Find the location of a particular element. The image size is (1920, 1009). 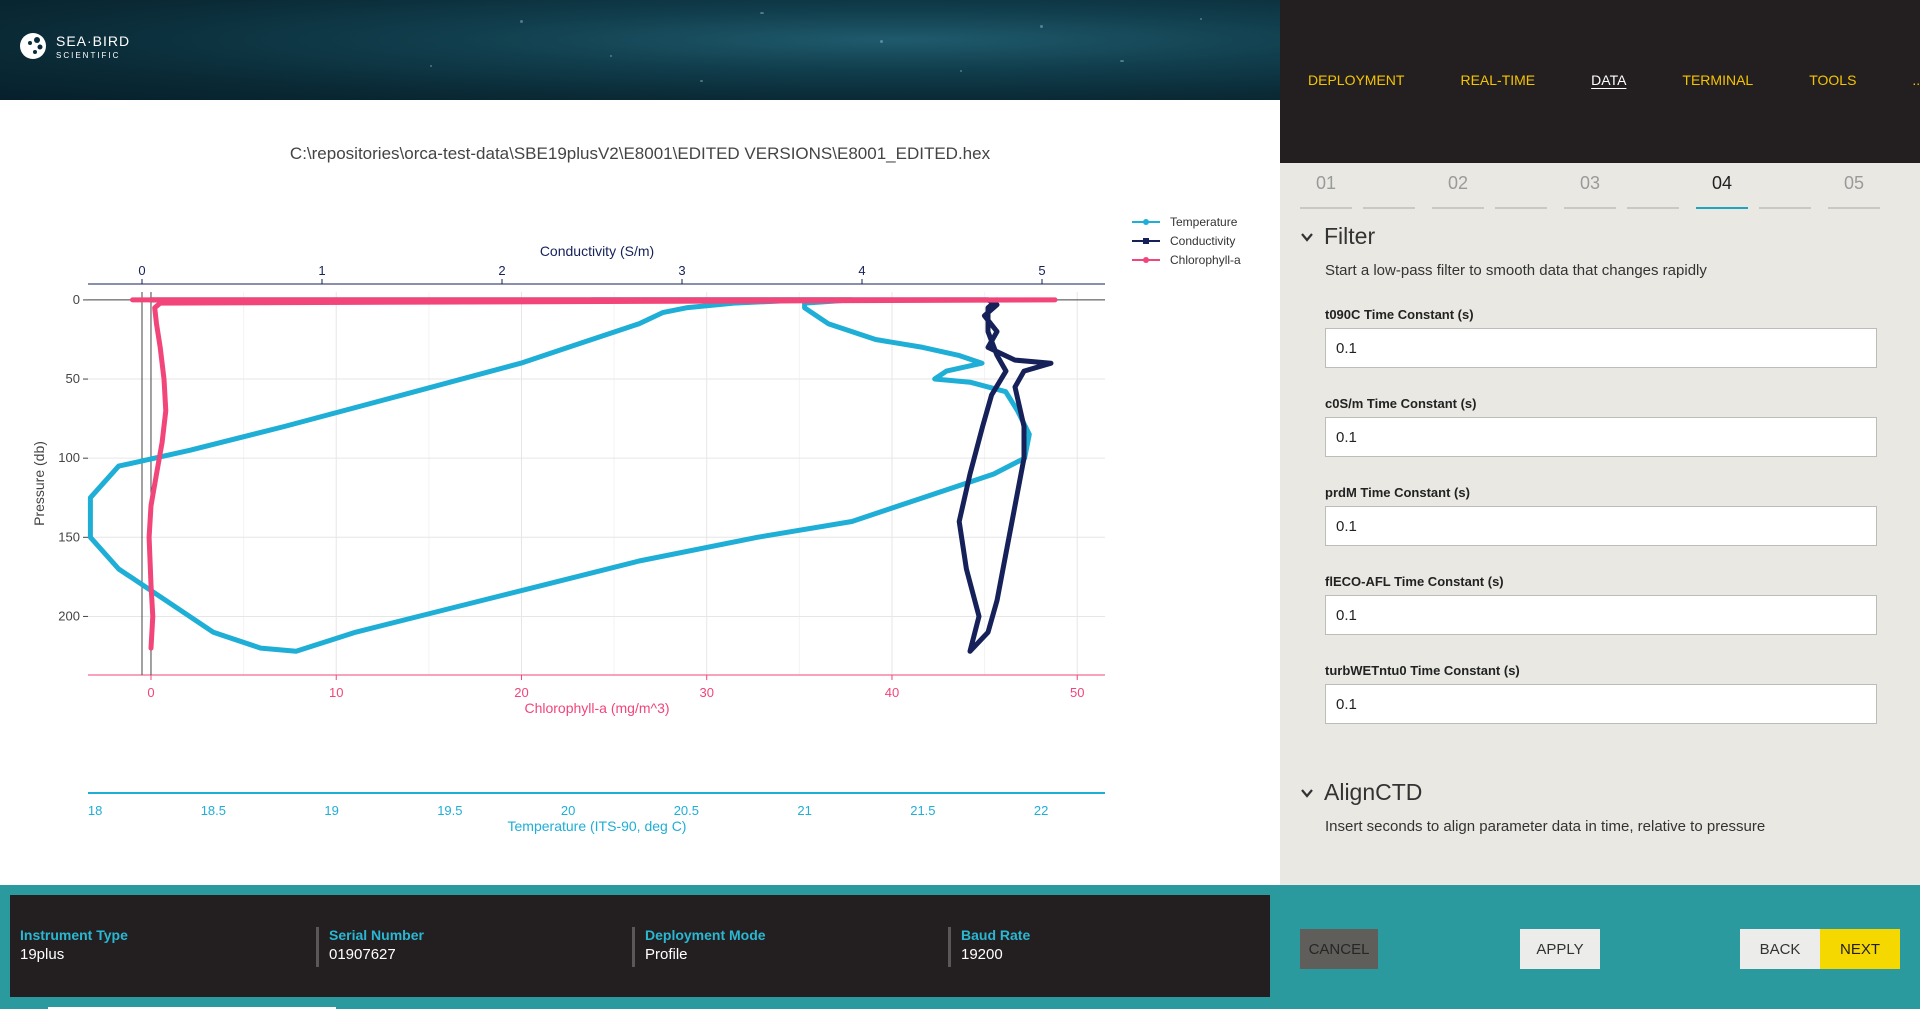

brand-sub: SCIENTIFIC is located at coordinates (88, 55).